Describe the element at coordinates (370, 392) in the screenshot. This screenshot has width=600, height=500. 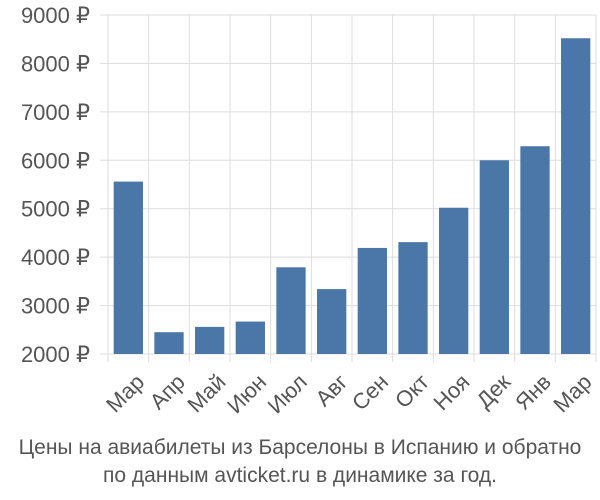
I see `x-tick-label: Сен` at that location.